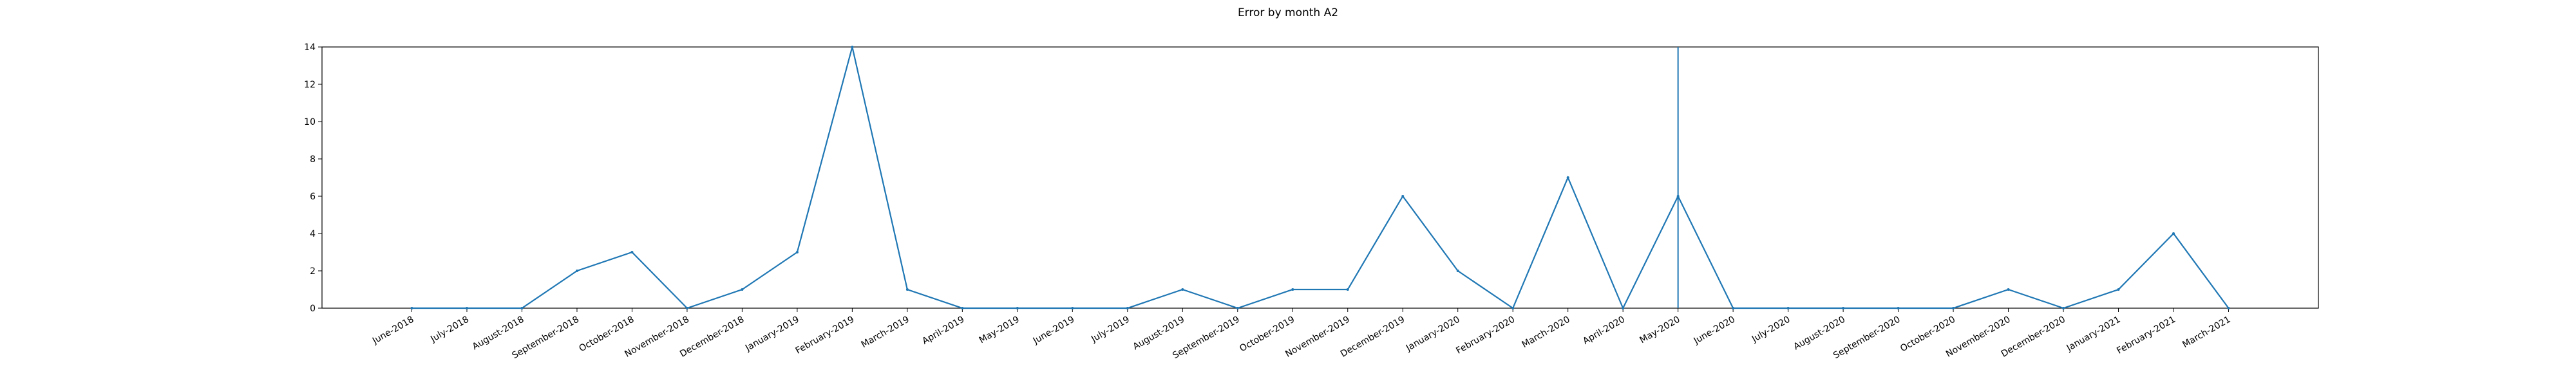 The image size is (2576, 386). Describe the element at coordinates (2206, 333) in the screenshot. I see `x-tick-label: March-2021` at that location.